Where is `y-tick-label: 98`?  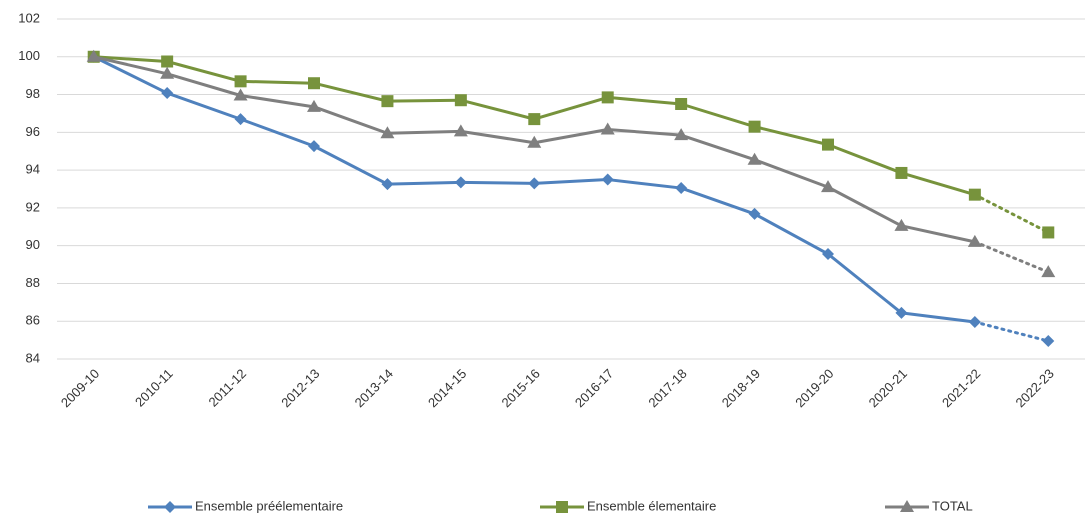
y-tick-label: 98 is located at coordinates (33, 93).